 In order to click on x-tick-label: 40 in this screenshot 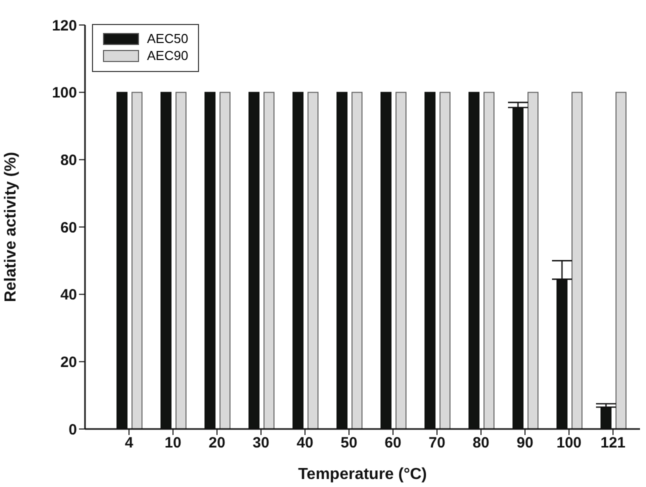, I will do `click(305, 443)`.